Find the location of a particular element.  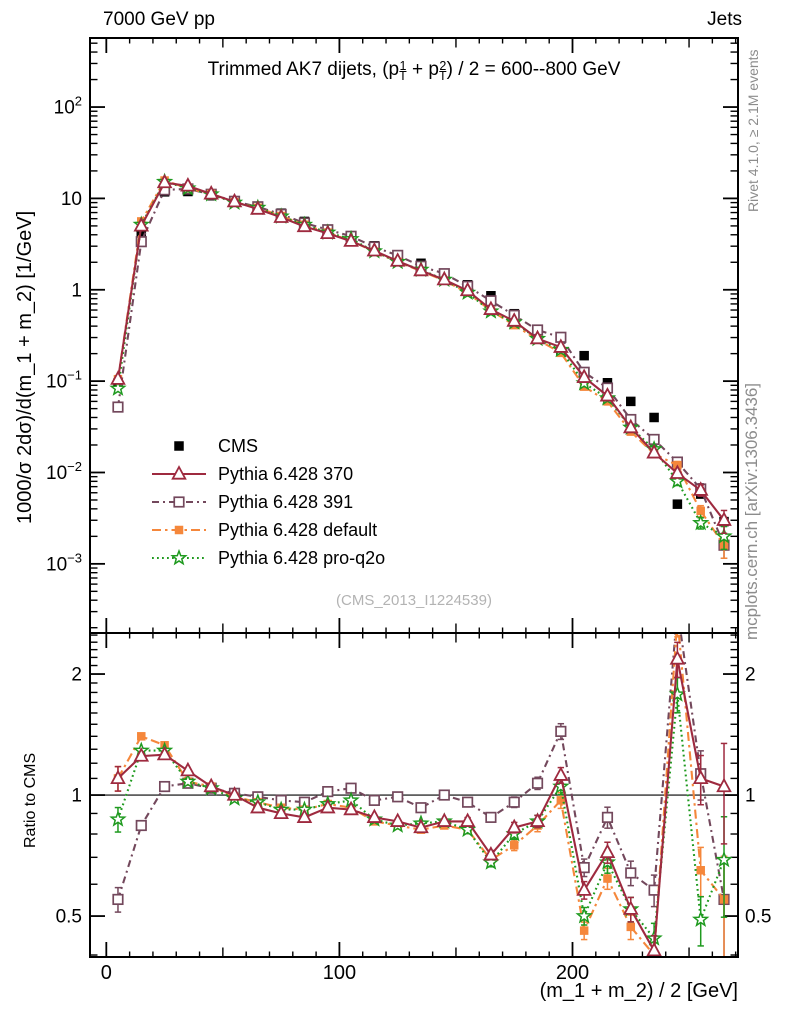

legend-label-pythia-391: Pythia 6.428 391 is located at coordinates (286, 501).